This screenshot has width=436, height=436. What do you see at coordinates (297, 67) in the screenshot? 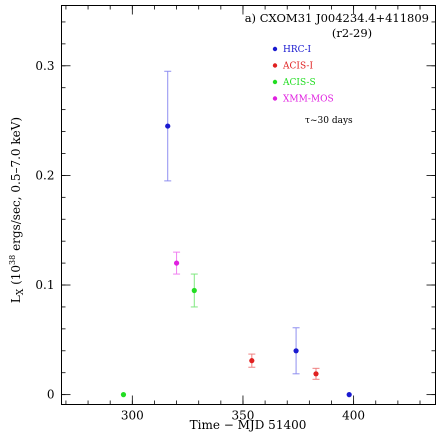
I see `legend-label: ACIS-I` at bounding box center [297, 67].